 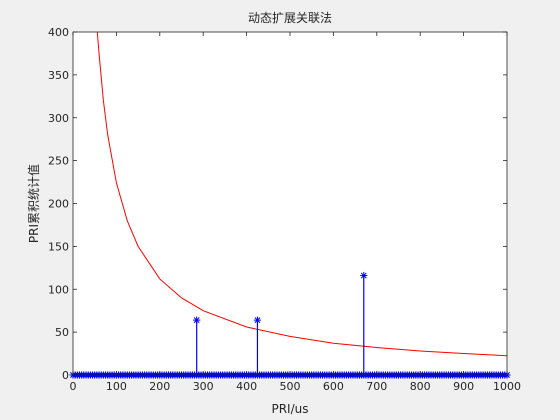 What do you see at coordinates (116, 386) in the screenshot?
I see `x-tick-label: 100` at bounding box center [116, 386].